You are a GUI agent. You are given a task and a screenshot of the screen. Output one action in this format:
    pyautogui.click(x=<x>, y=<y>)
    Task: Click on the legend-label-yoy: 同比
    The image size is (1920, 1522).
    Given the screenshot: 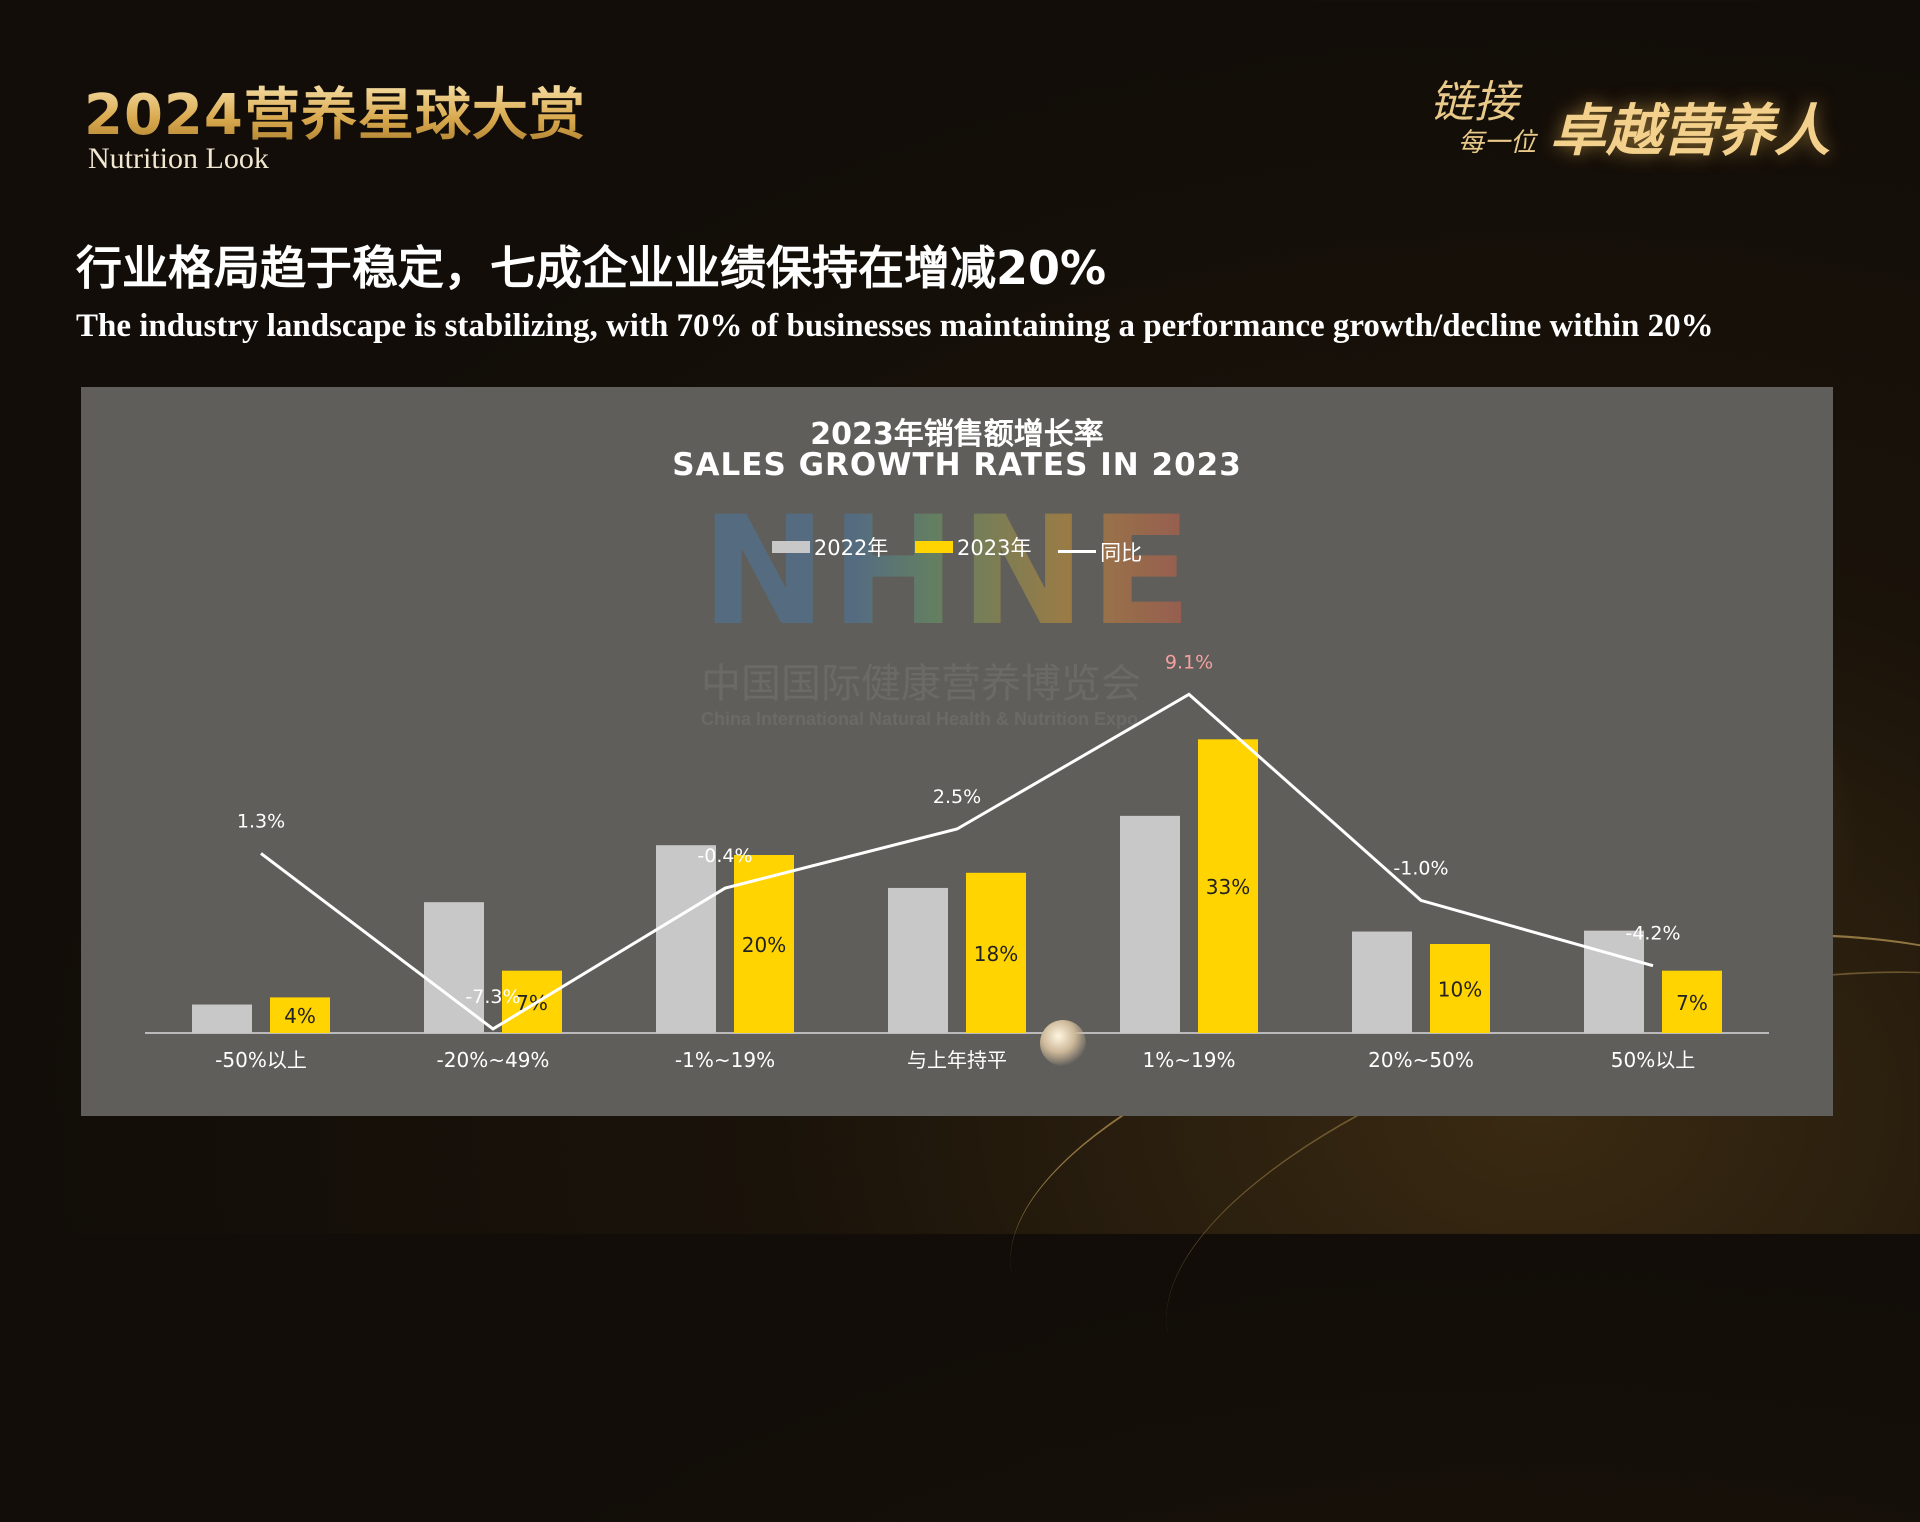 What is the action you would take?
    pyautogui.click(x=1121, y=552)
    